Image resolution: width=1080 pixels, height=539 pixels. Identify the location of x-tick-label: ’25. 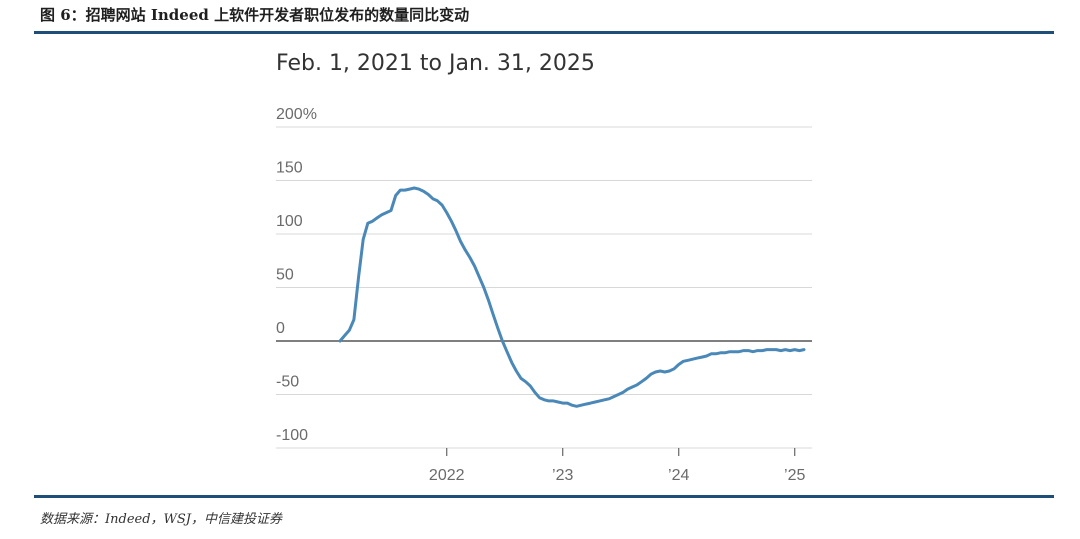
(794, 475).